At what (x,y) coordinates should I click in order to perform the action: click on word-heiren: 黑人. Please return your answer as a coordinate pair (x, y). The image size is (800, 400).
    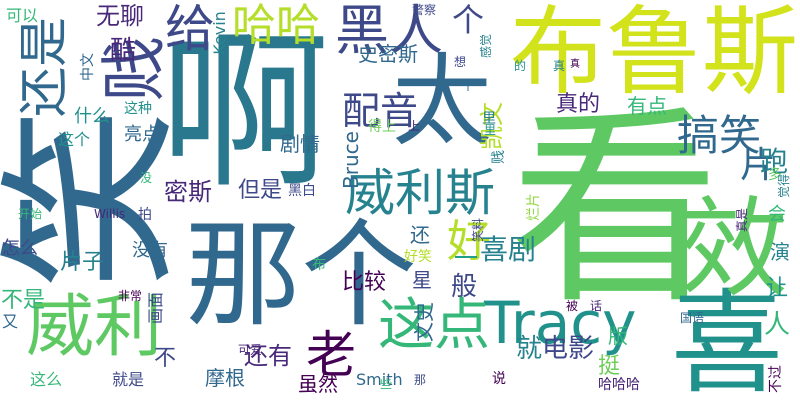
    Looking at the image, I should click on (389, 31).